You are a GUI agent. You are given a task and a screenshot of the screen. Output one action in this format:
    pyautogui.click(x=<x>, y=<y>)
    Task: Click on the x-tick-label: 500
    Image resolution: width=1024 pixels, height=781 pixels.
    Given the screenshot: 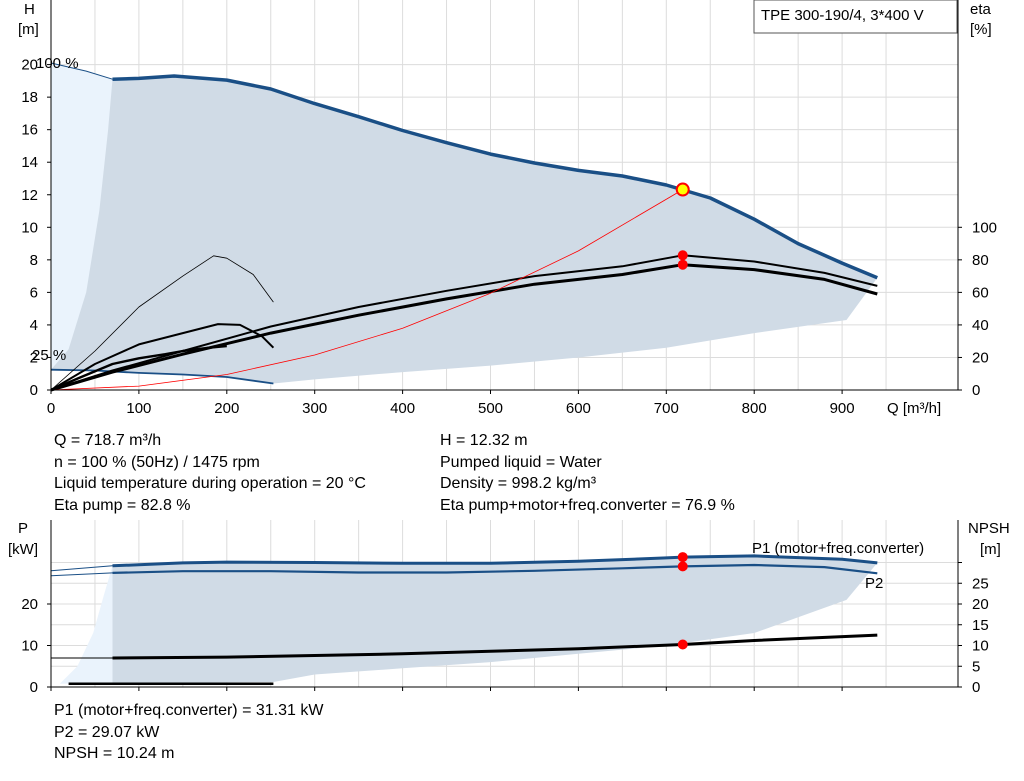 What is the action you would take?
    pyautogui.click(x=490, y=408)
    